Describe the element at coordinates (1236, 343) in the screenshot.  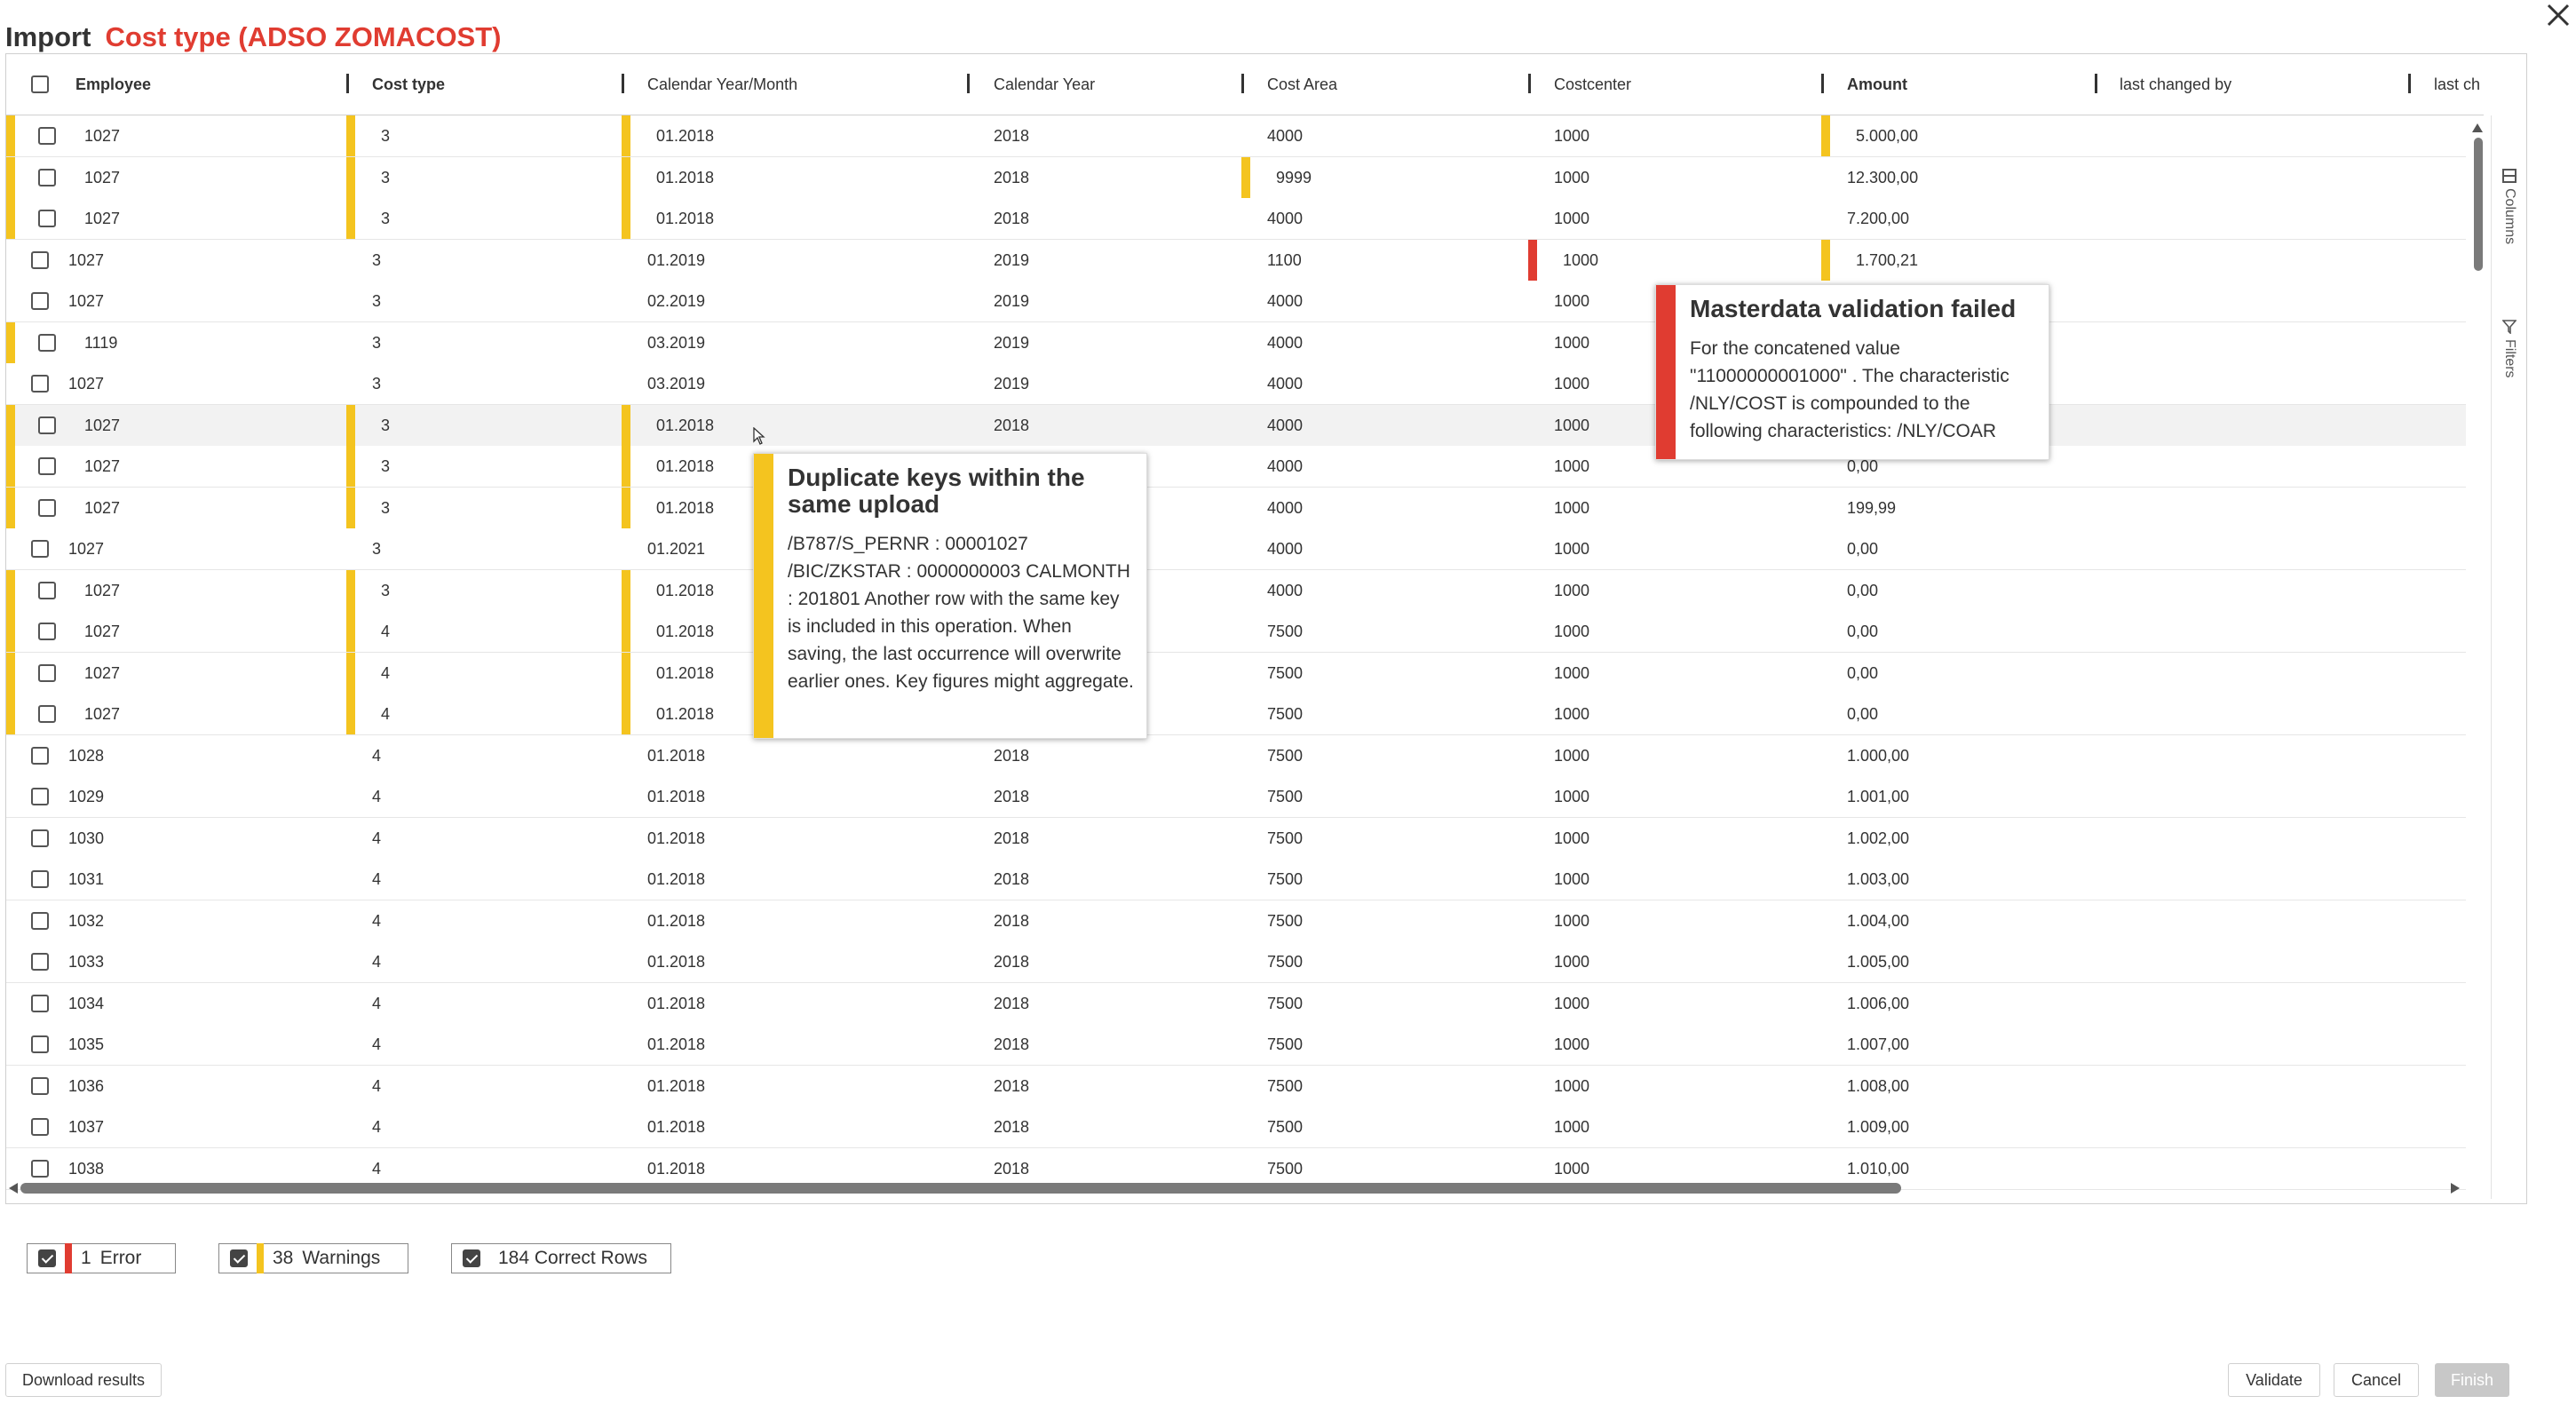
I see `table-row: 1119 3 03.2019 2019 4000 1000` at that location.